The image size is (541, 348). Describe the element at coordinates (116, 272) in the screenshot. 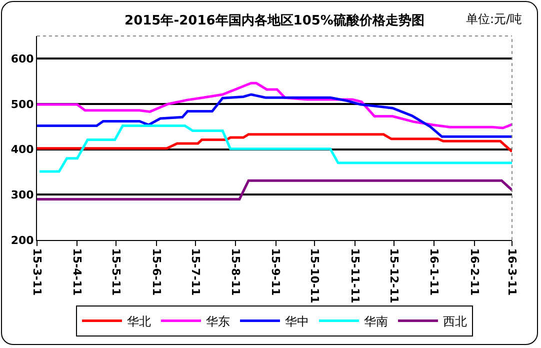

I see `x-tick-label: 15-5-11` at that location.